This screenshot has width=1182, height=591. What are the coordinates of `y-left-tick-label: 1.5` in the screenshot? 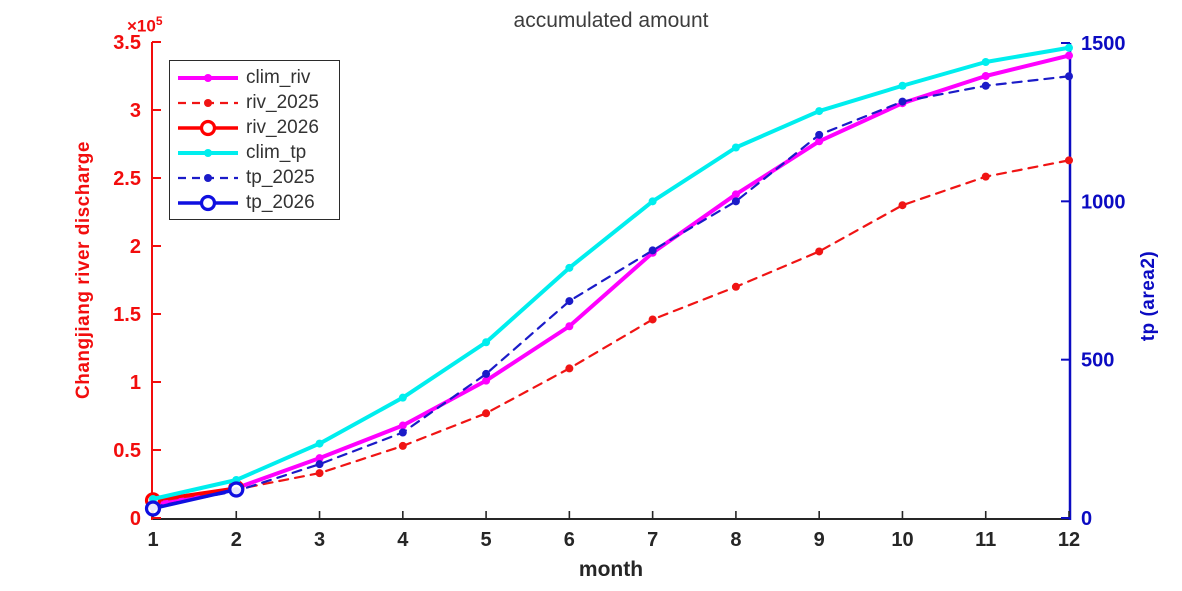 It's located at (127, 315).